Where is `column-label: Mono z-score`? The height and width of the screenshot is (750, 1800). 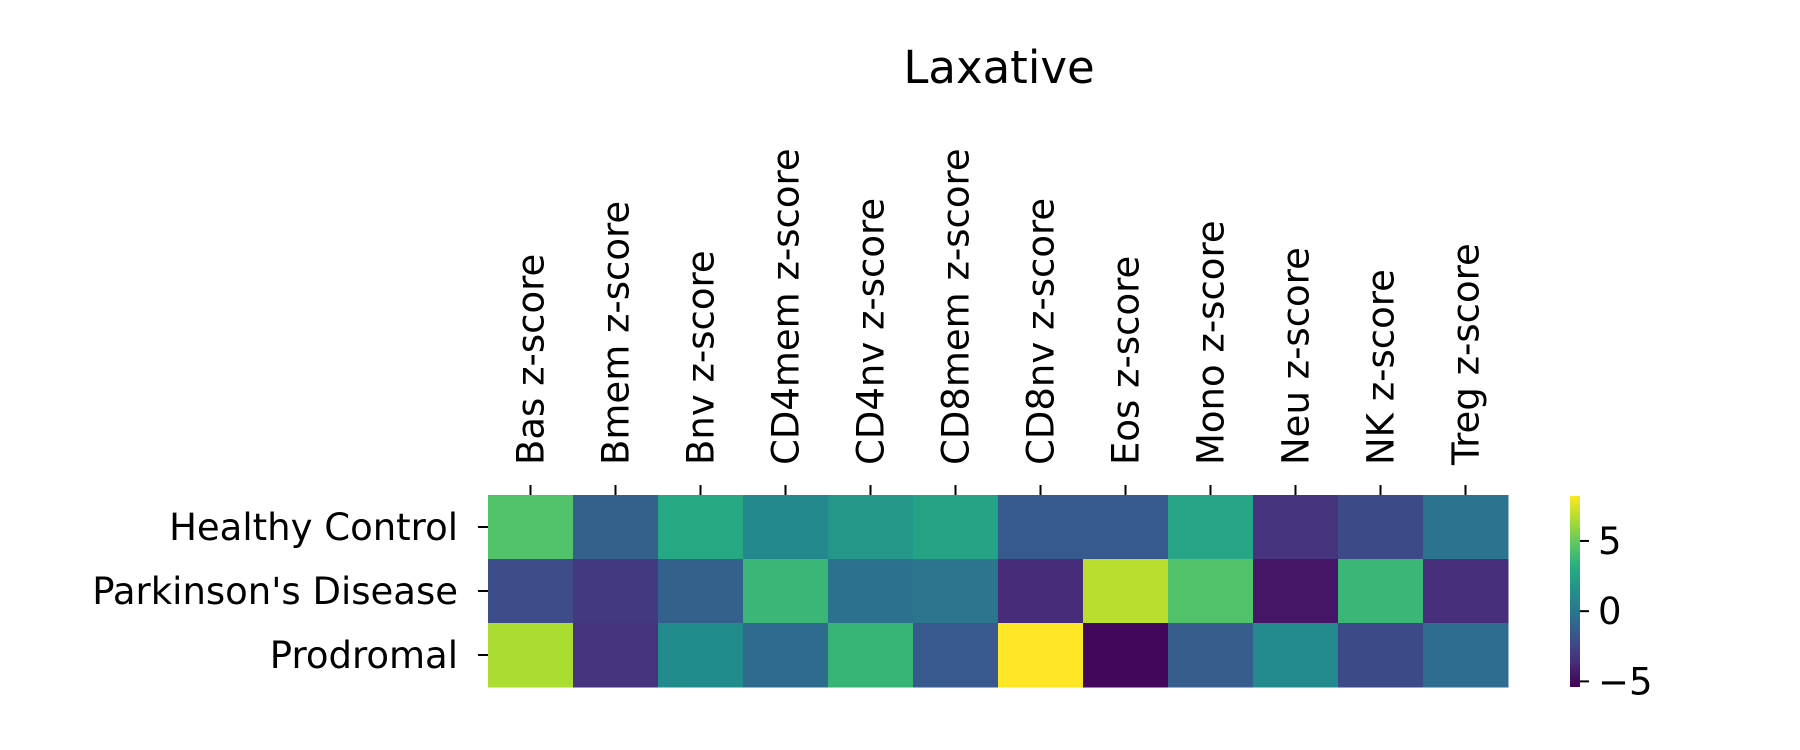
column-label: Mono z-score is located at coordinates (1211, 342).